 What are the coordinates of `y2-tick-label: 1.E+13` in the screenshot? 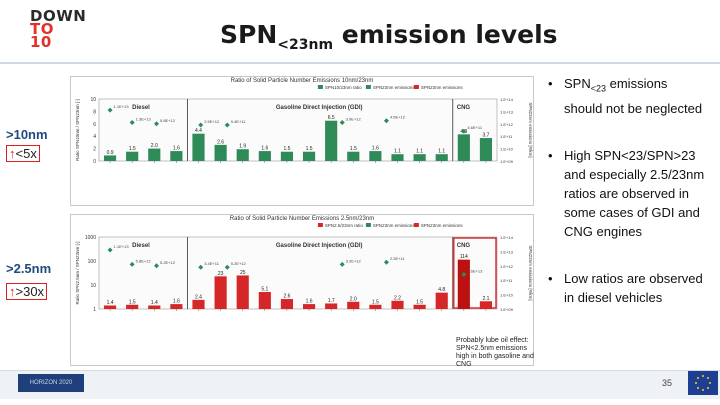 It's located at (507, 111).